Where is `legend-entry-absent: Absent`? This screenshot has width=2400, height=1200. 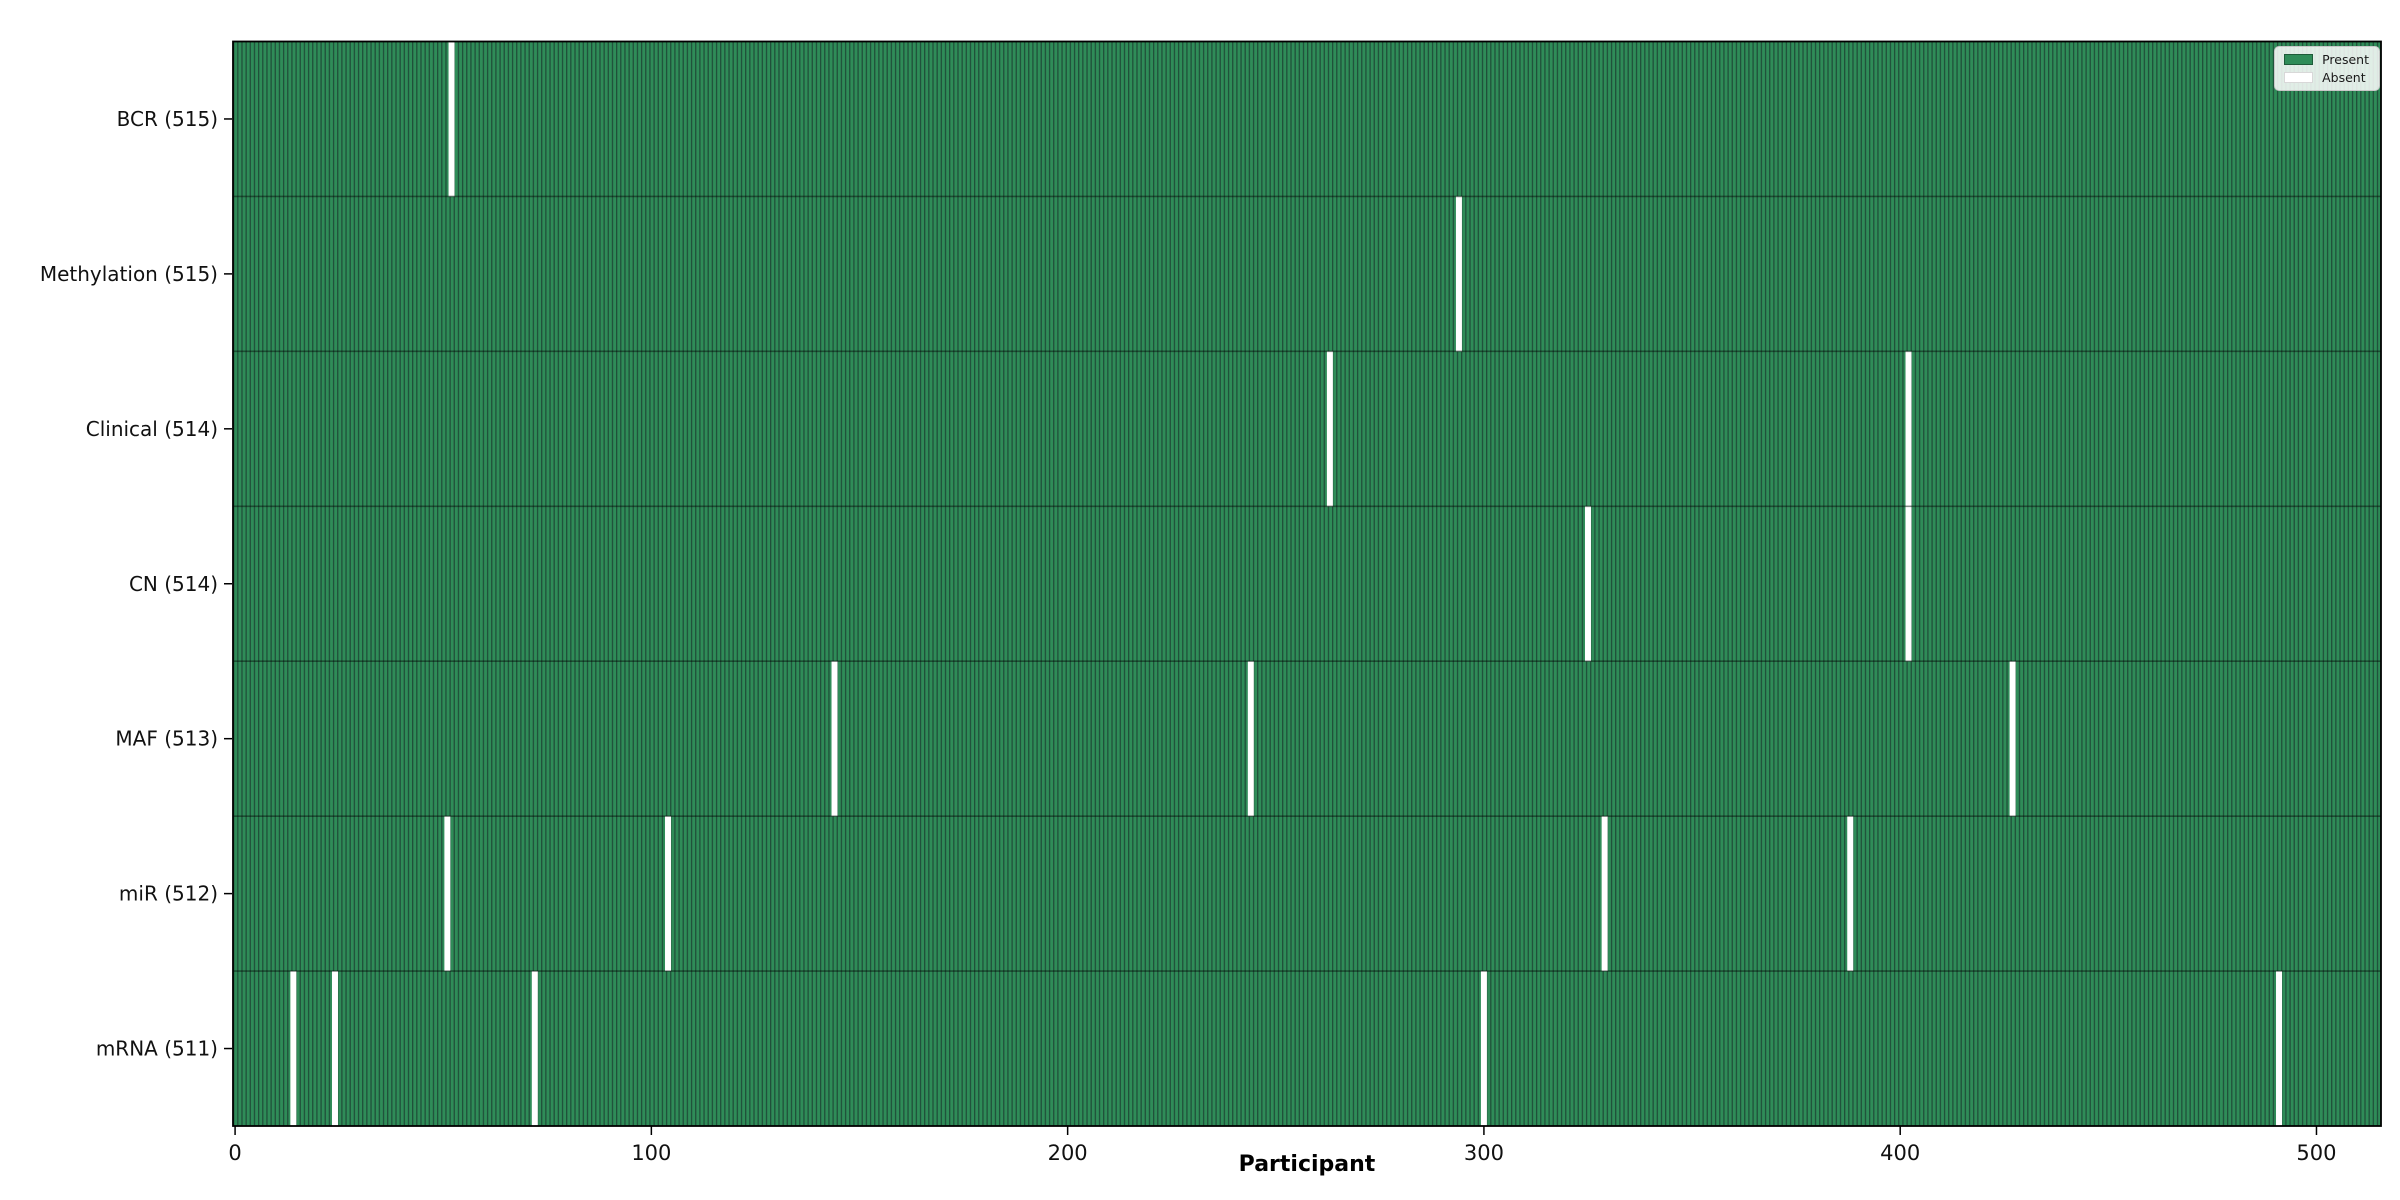 legend-entry-absent: Absent is located at coordinates (2326, 77).